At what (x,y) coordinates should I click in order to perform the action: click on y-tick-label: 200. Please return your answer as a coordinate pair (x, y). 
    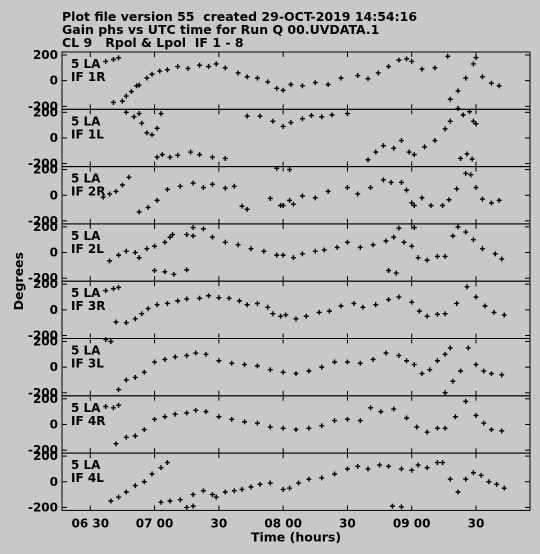
    Looking at the image, I should click on (45, 170).